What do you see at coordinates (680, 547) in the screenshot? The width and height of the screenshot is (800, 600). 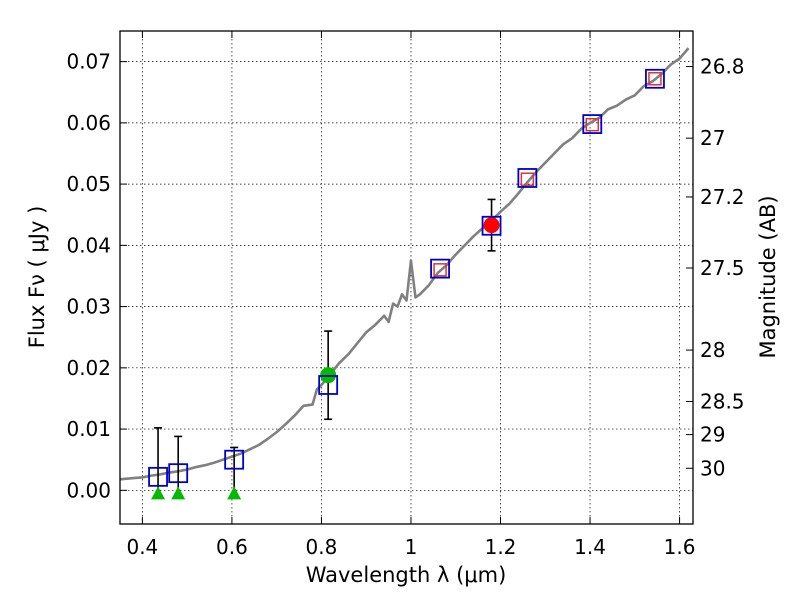 I see `x-tick-label: 1.6` at bounding box center [680, 547].